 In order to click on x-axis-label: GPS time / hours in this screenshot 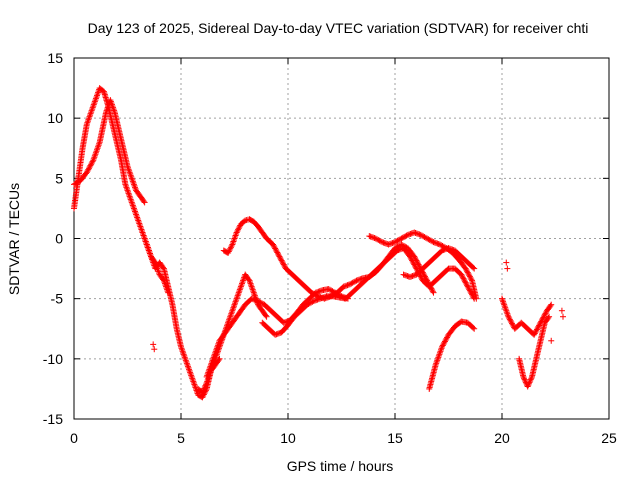, I will do `click(340, 466)`.